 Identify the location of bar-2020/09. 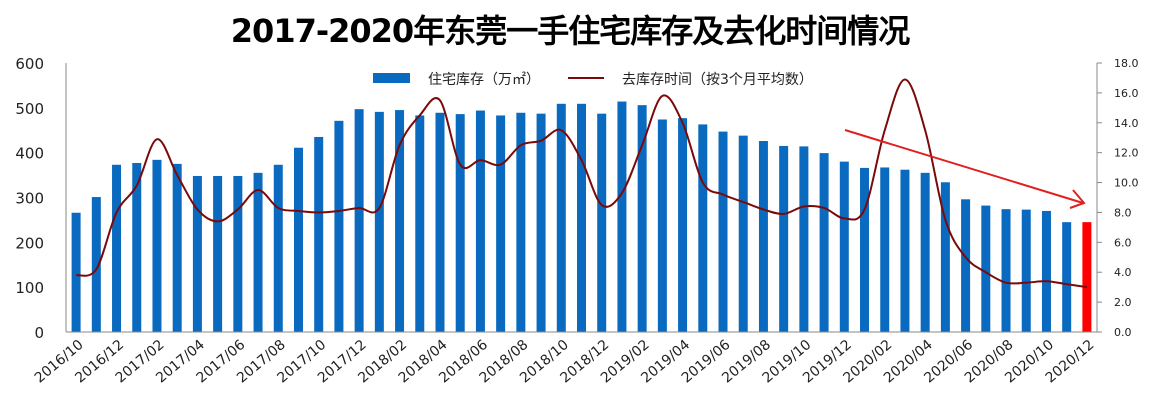
(1026, 270).